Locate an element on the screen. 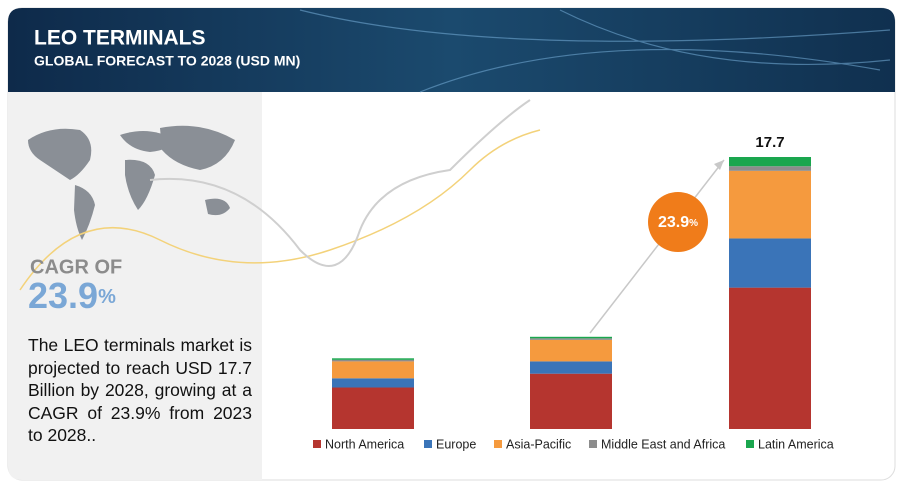 The image size is (900, 484). cagr-value: 23.9% is located at coordinates (72, 295).